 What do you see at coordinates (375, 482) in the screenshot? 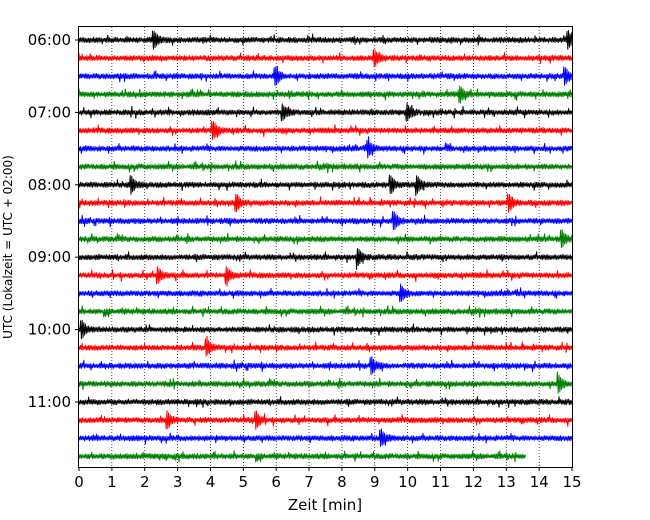
I see `x-tick-label: 9` at bounding box center [375, 482].